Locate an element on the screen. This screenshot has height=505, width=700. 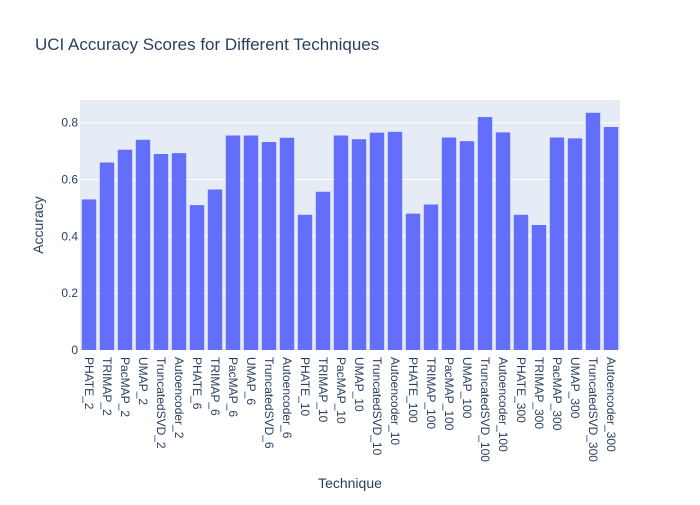
y-tick-label: 0.8 is located at coordinates (69, 123).